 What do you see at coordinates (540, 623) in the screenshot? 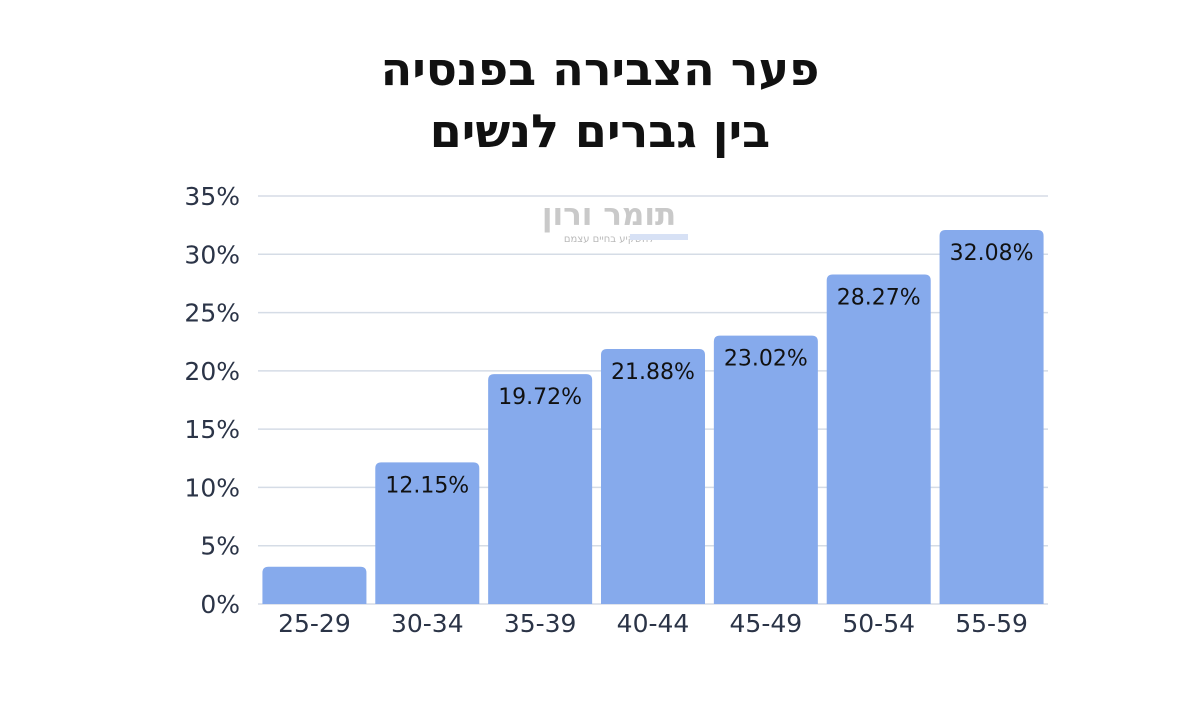
I see `x-tick-label: 35-39` at bounding box center [540, 623].